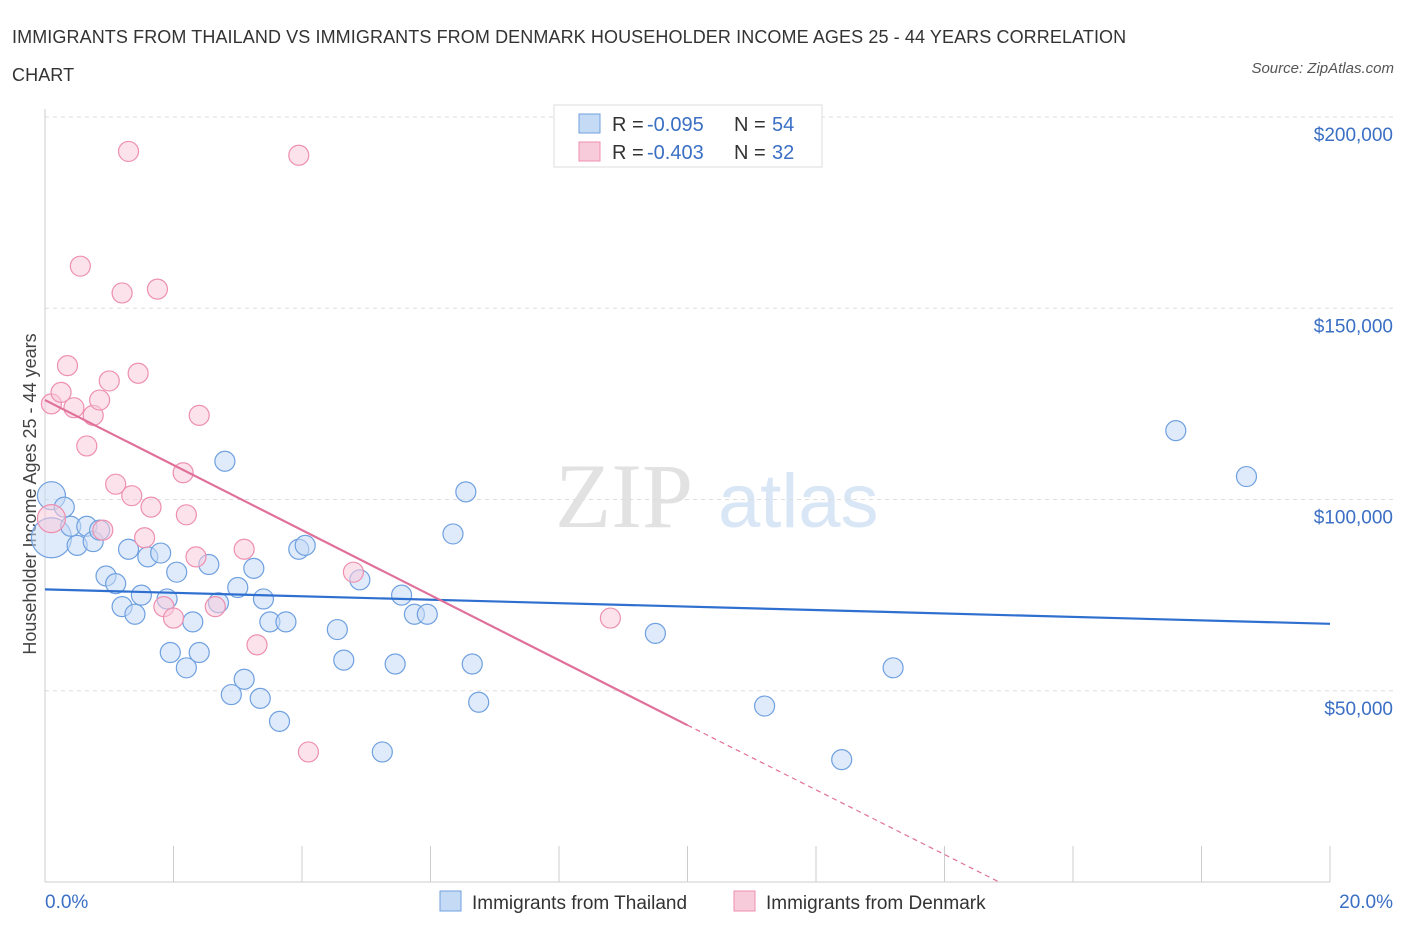 This screenshot has height=930, width=1406. Describe the element at coordinates (628, 125) in the screenshot. I see `legend-r-label-thailand: R =` at that location.